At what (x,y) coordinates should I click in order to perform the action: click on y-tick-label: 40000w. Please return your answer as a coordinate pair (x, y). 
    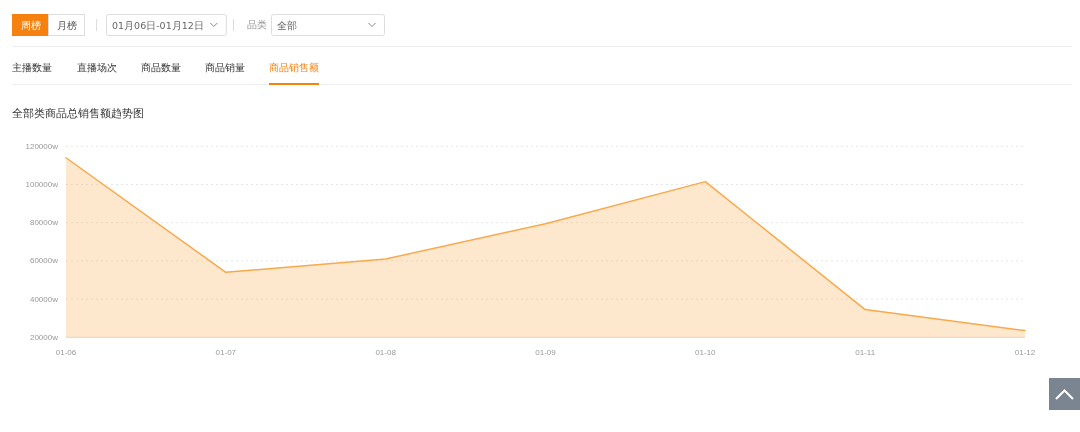
    Looking at the image, I should click on (44, 299).